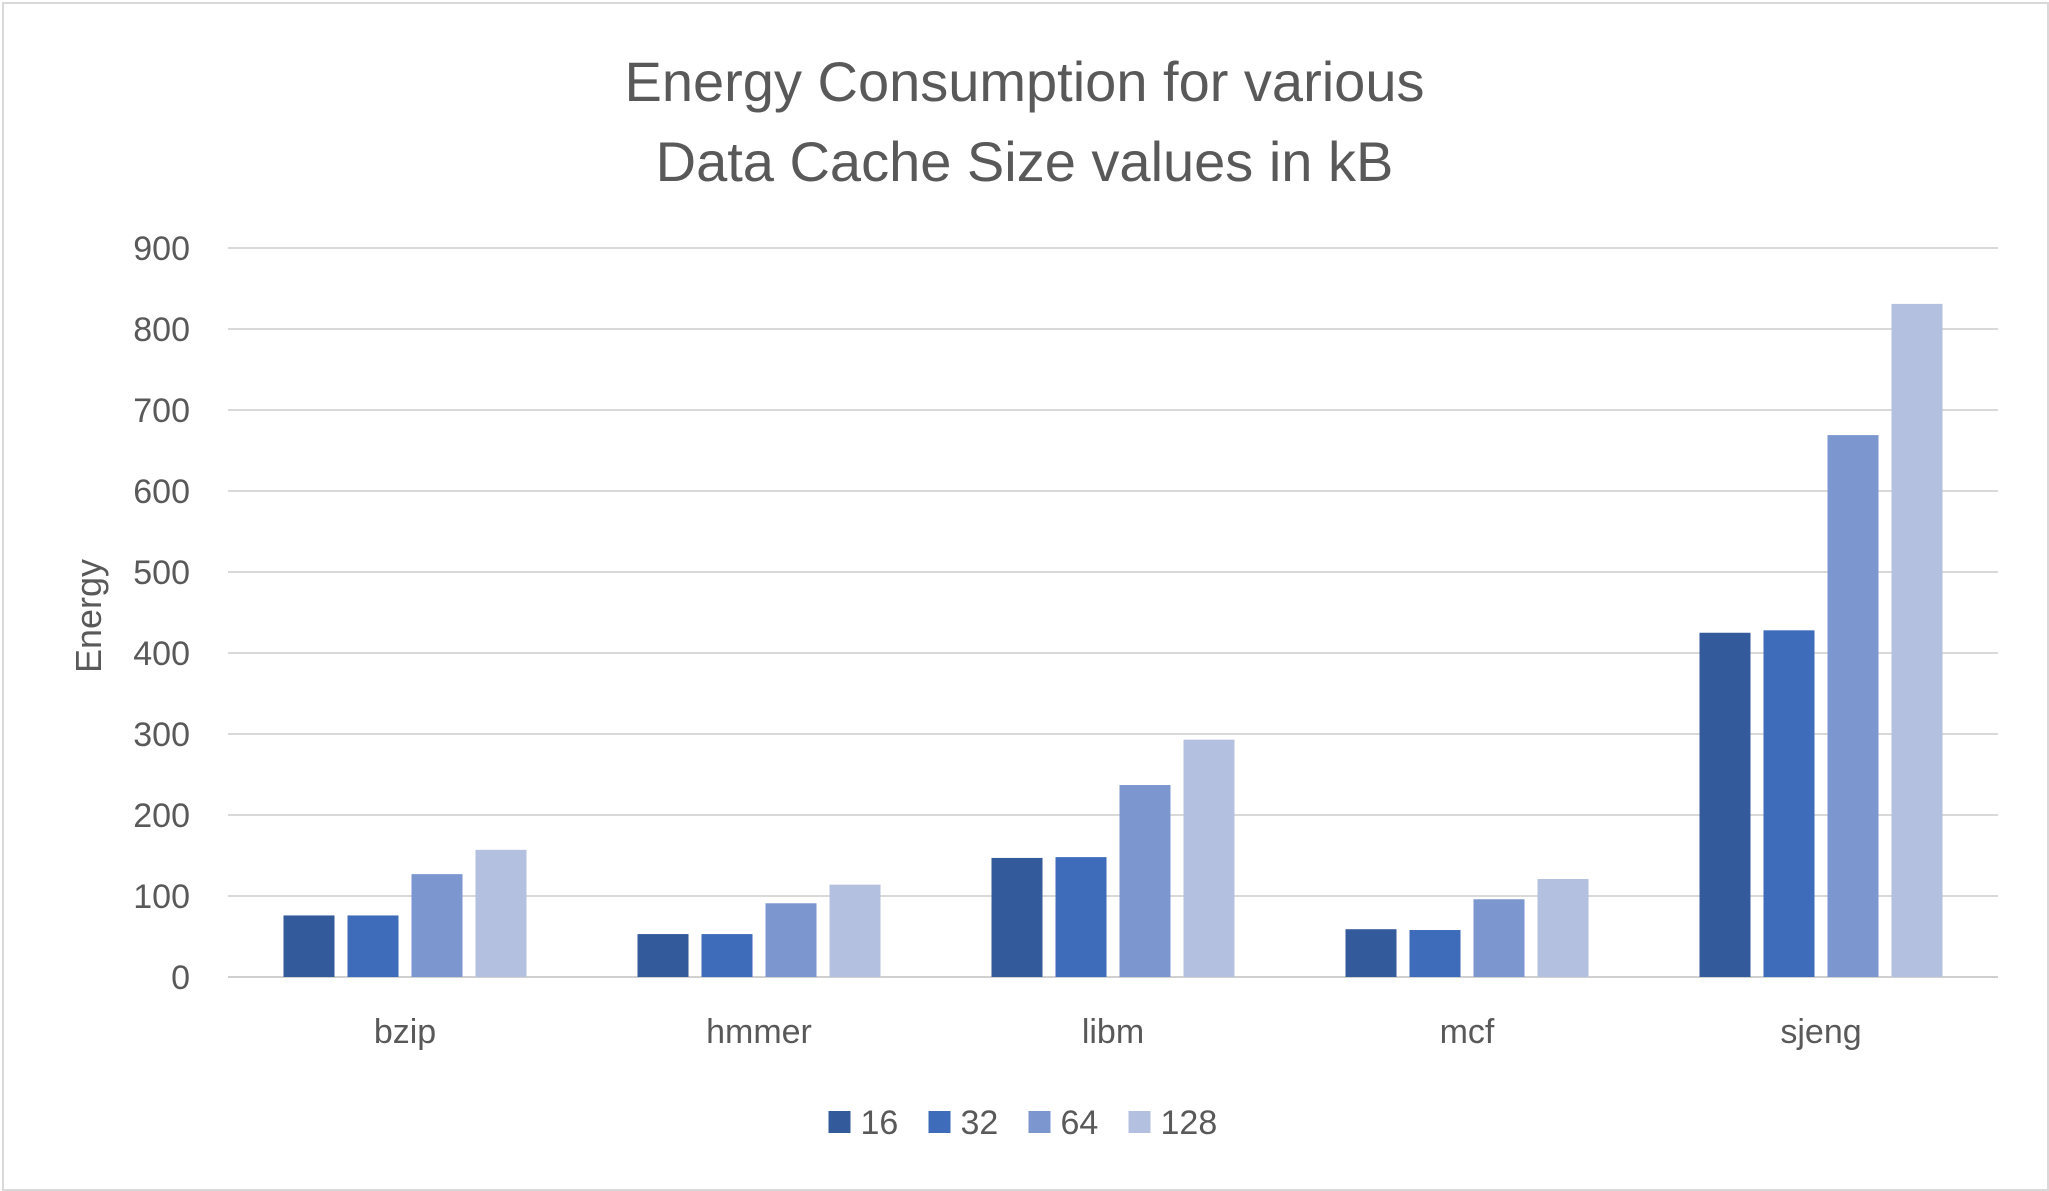 This screenshot has width=2049, height=1191. Describe the element at coordinates (161, 654) in the screenshot. I see `y-tick-label: 400` at that location.